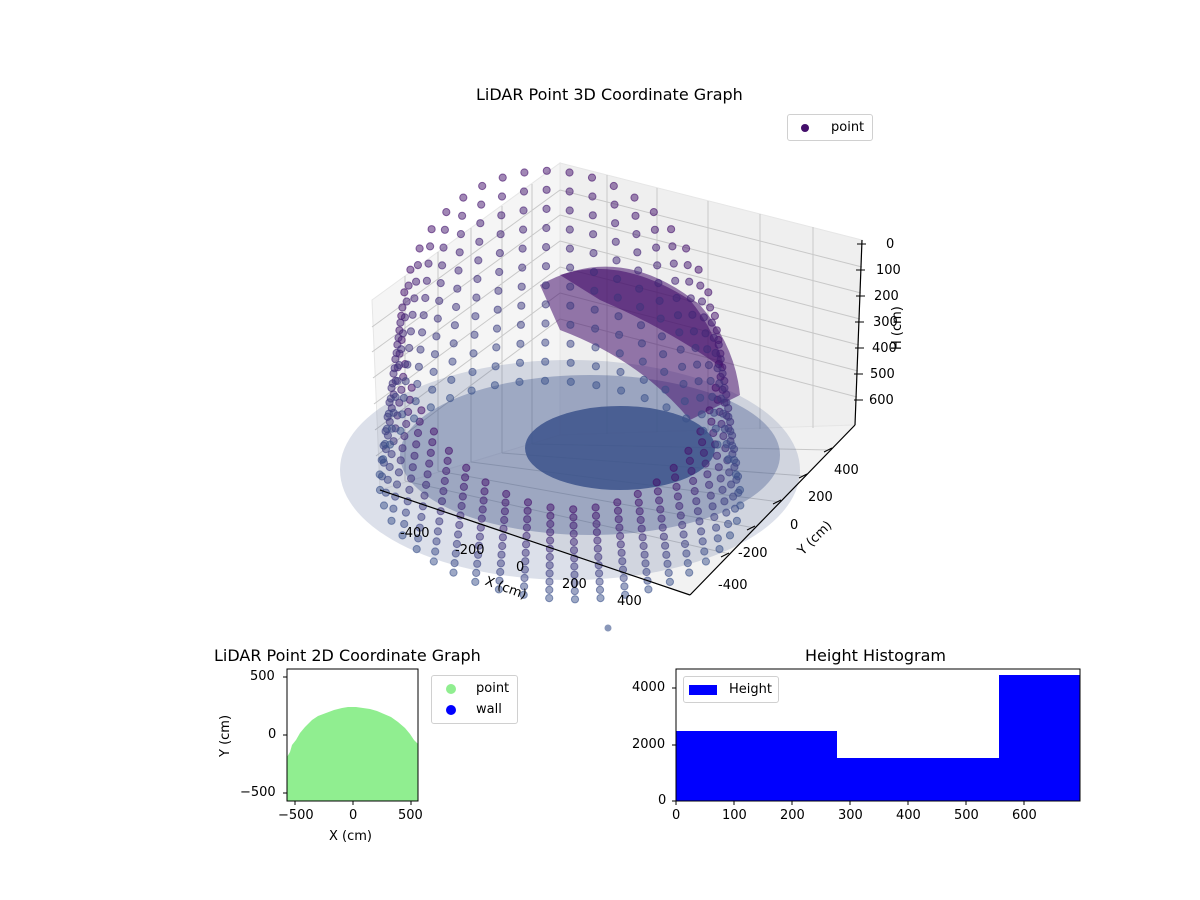  I want to click on y-ticks, so click(776, 502).